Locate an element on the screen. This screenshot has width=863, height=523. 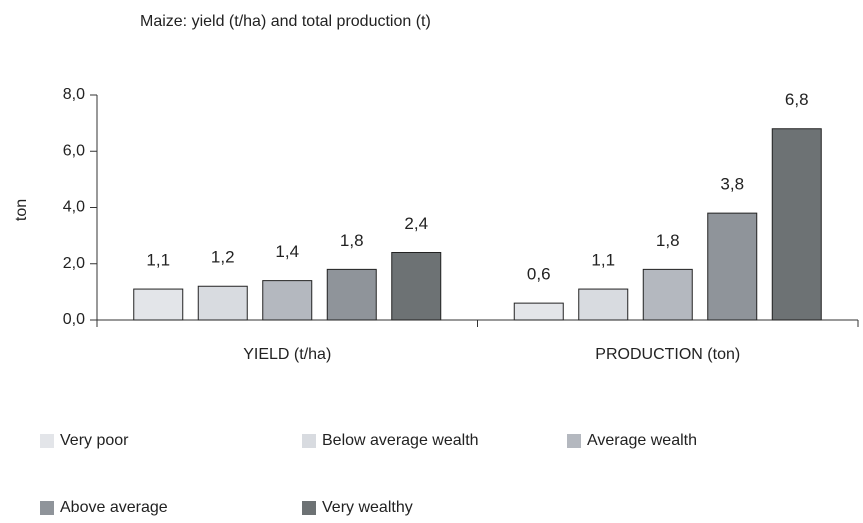
value-label: 3,8 is located at coordinates (732, 184).